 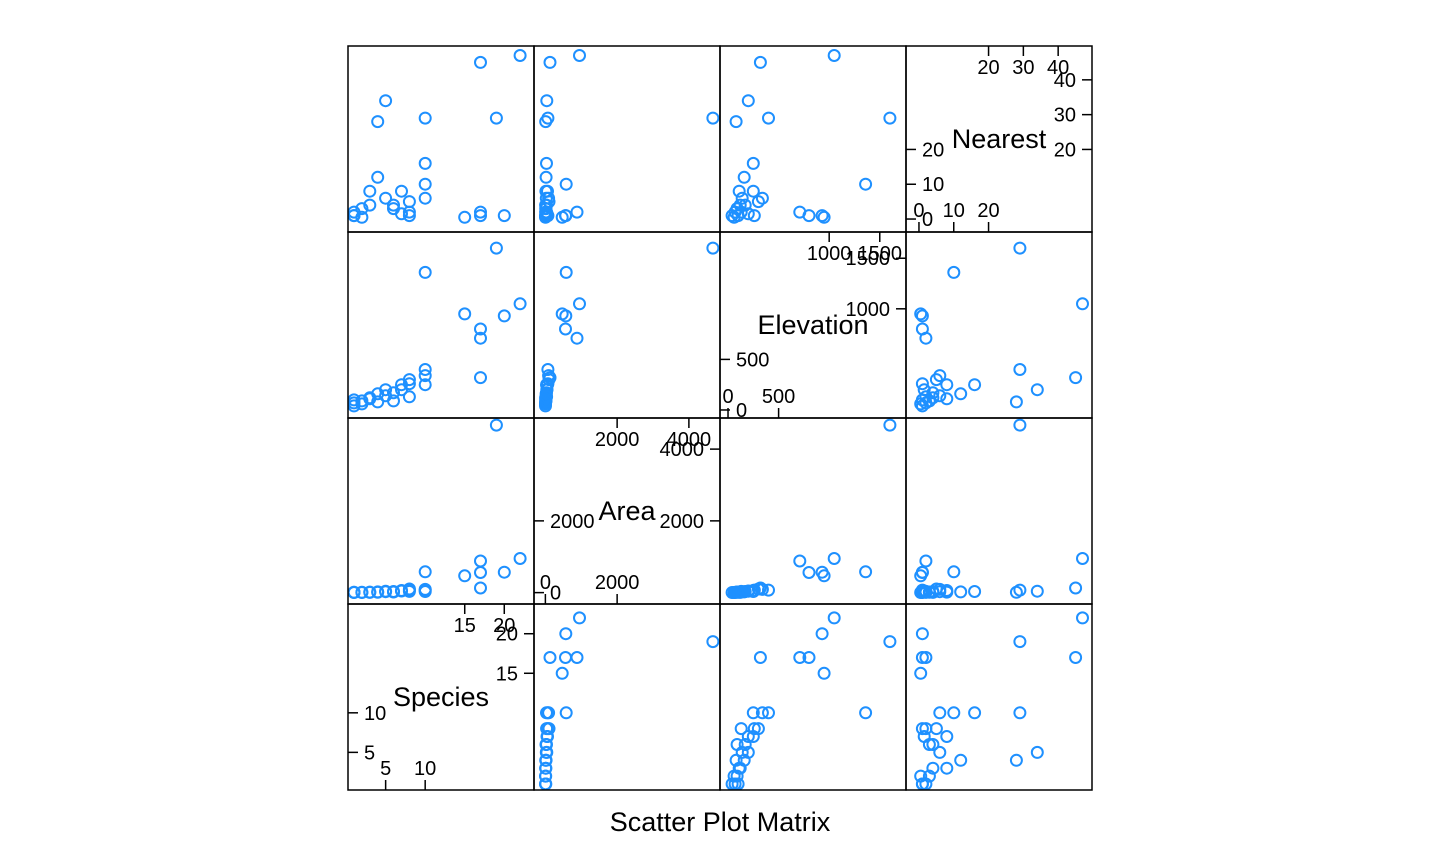 What do you see at coordinates (933, 150) in the screenshot?
I see `tick-label-left-nearest-2: 20` at bounding box center [933, 150].